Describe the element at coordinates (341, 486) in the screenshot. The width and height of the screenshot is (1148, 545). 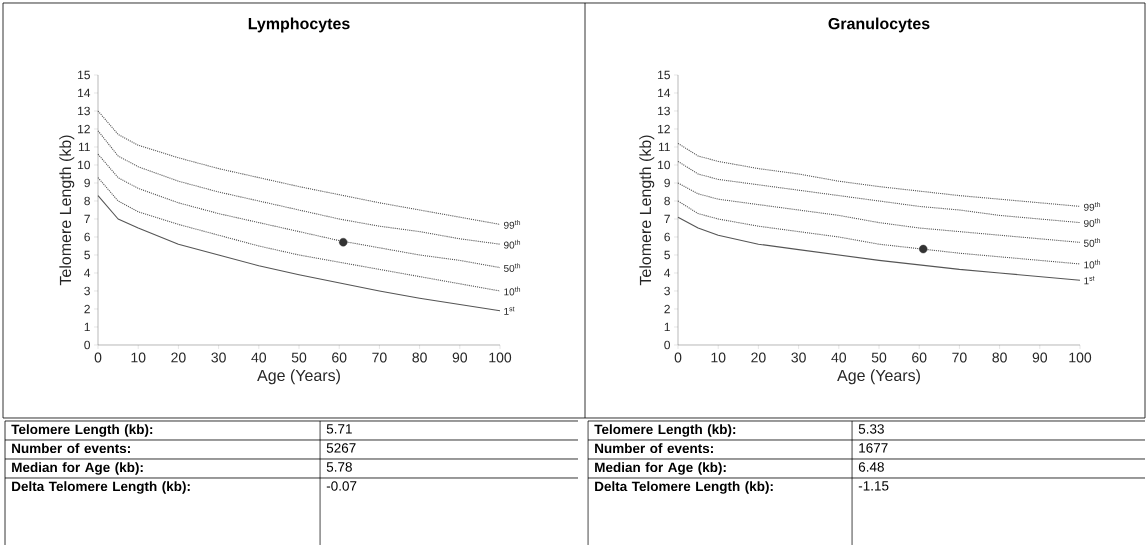
I see `text: -0.07` at that location.